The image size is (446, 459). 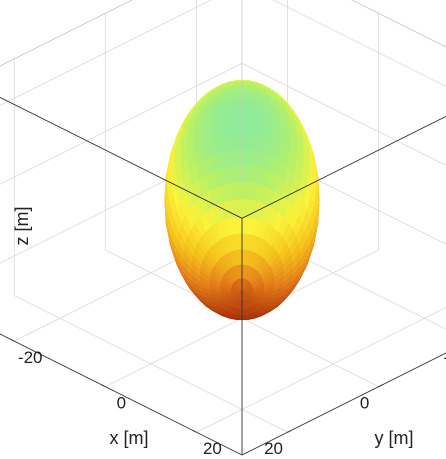 What do you see at coordinates (121, 403) in the screenshot?
I see `y-tick-label: 0` at bounding box center [121, 403].